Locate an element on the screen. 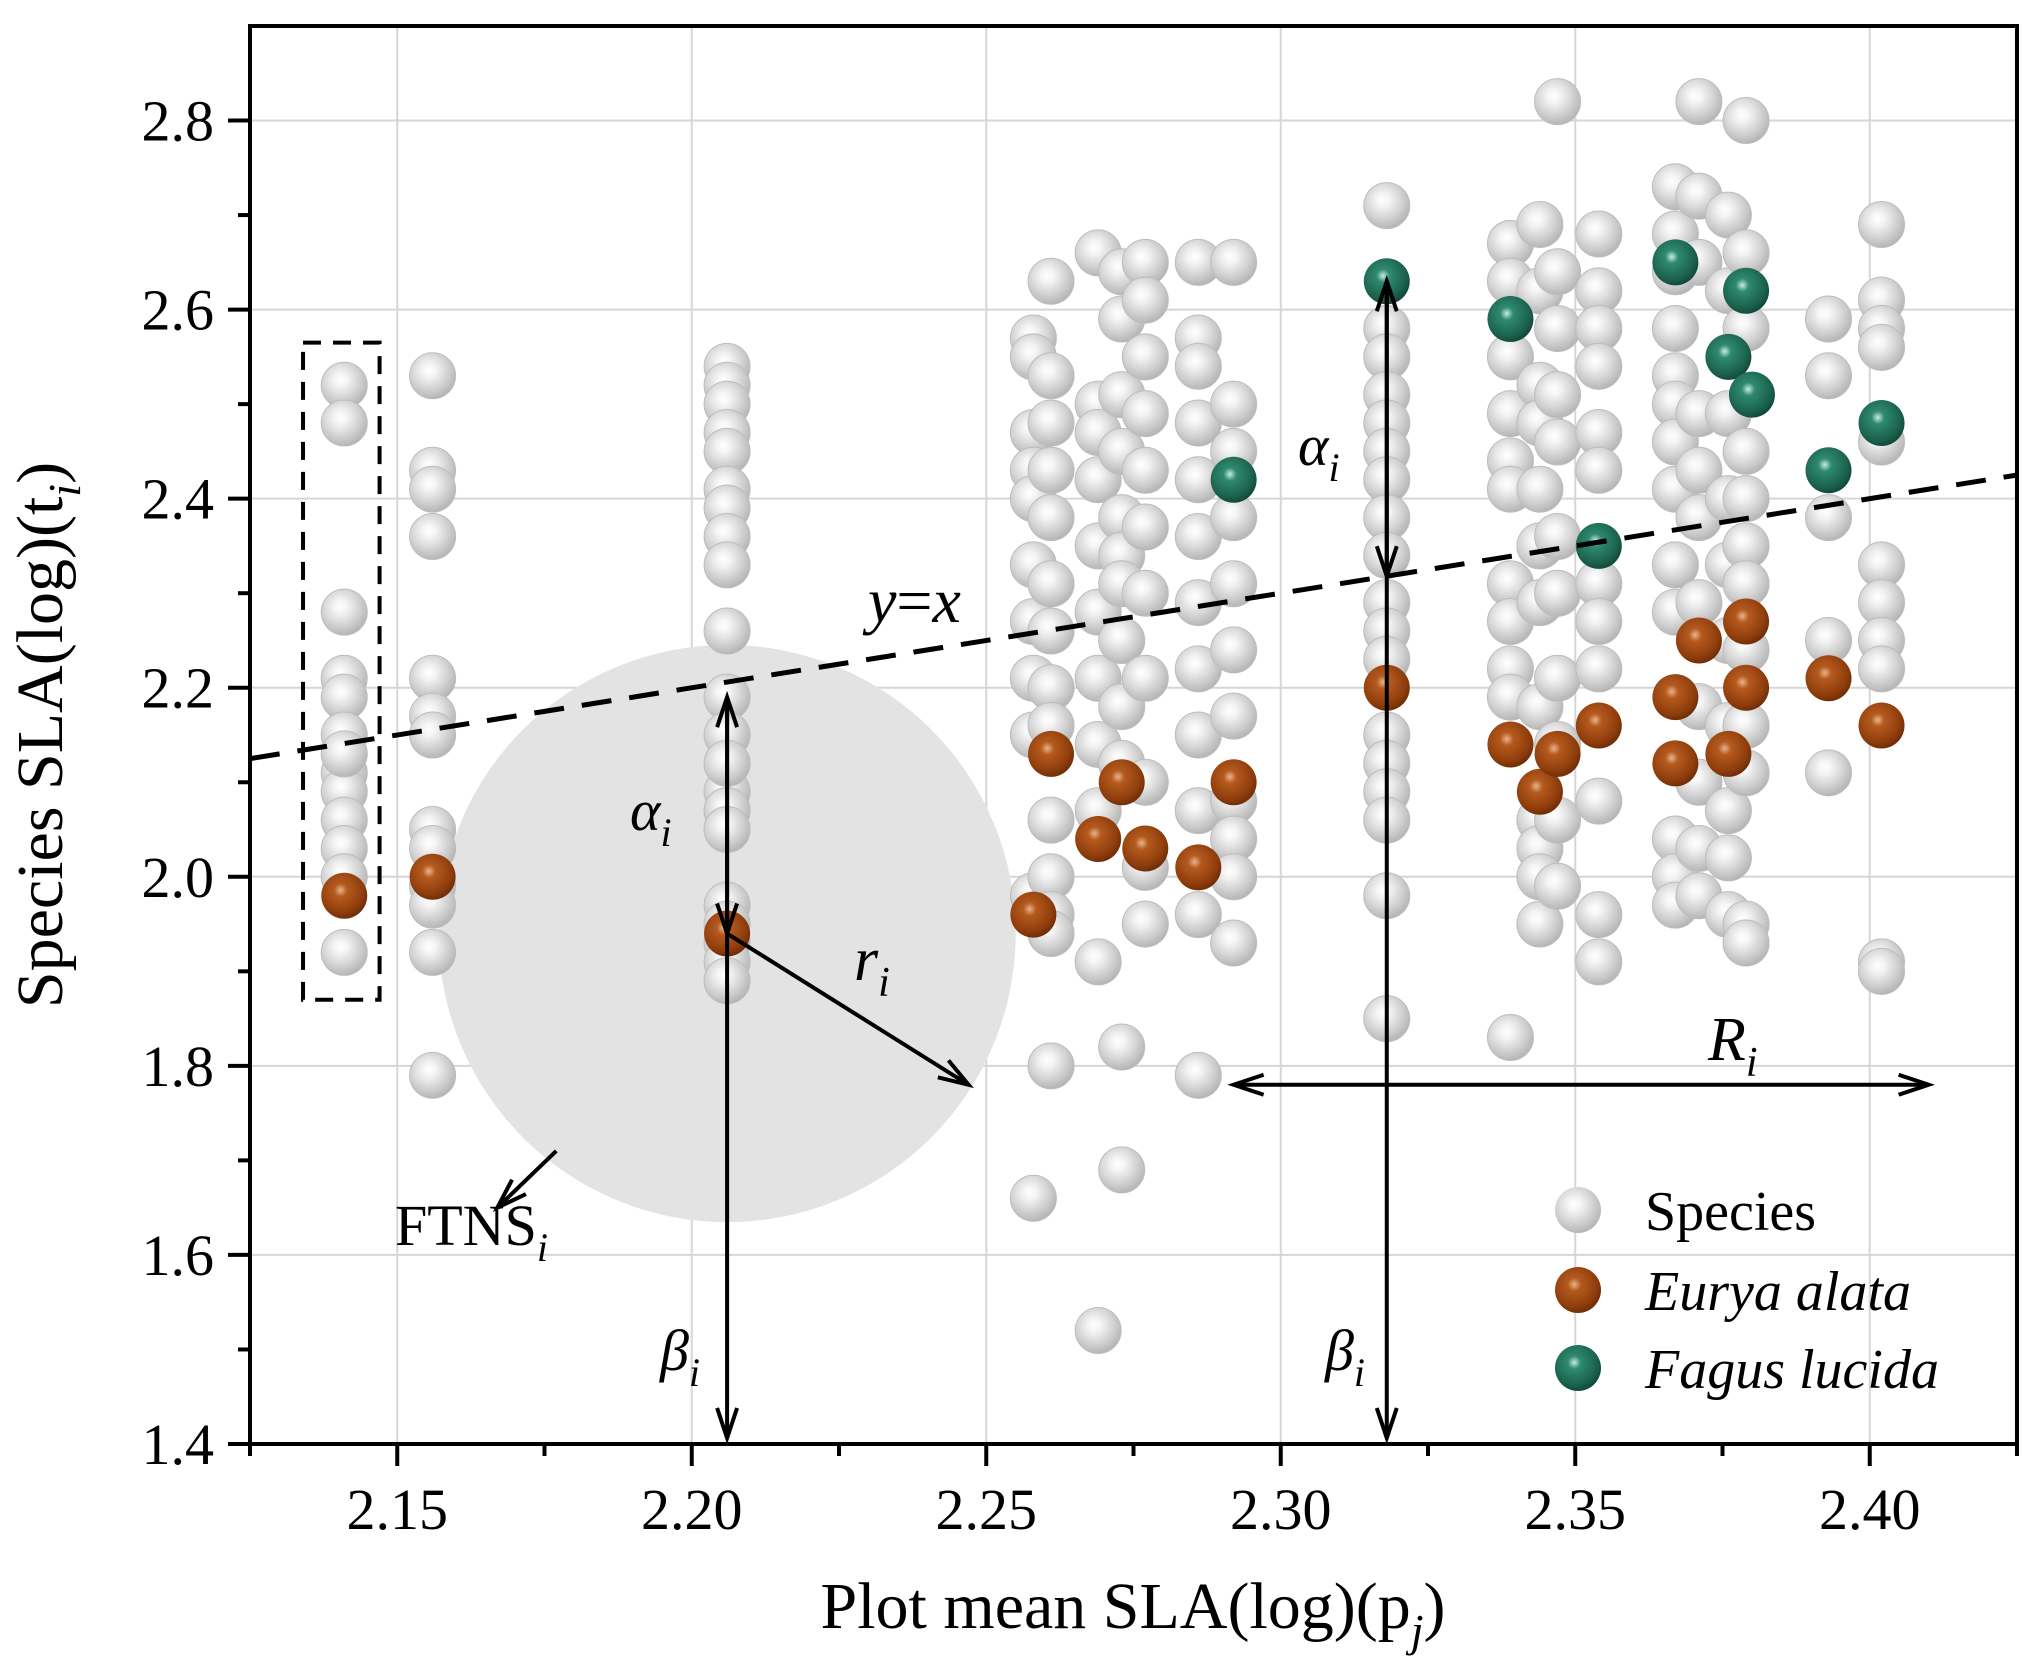 The height and width of the screenshot is (1680, 2044). ref-line-label: y=x is located at coordinates (911, 600).